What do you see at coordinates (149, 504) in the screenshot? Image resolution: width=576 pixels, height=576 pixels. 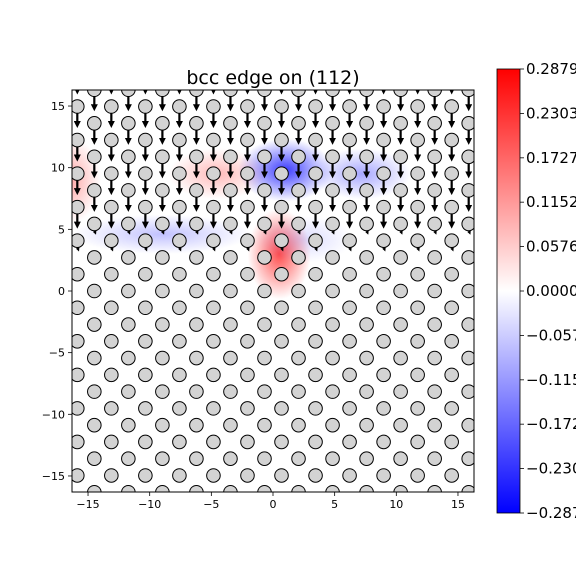 I see `x-tick-label: −10` at bounding box center [149, 504].